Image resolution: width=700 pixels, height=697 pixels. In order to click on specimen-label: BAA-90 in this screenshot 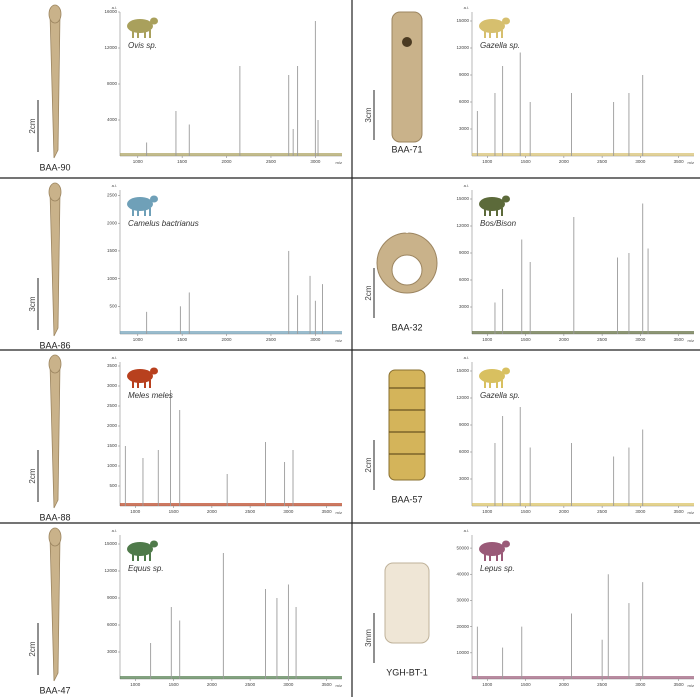, I will do `click(54, 167)`.